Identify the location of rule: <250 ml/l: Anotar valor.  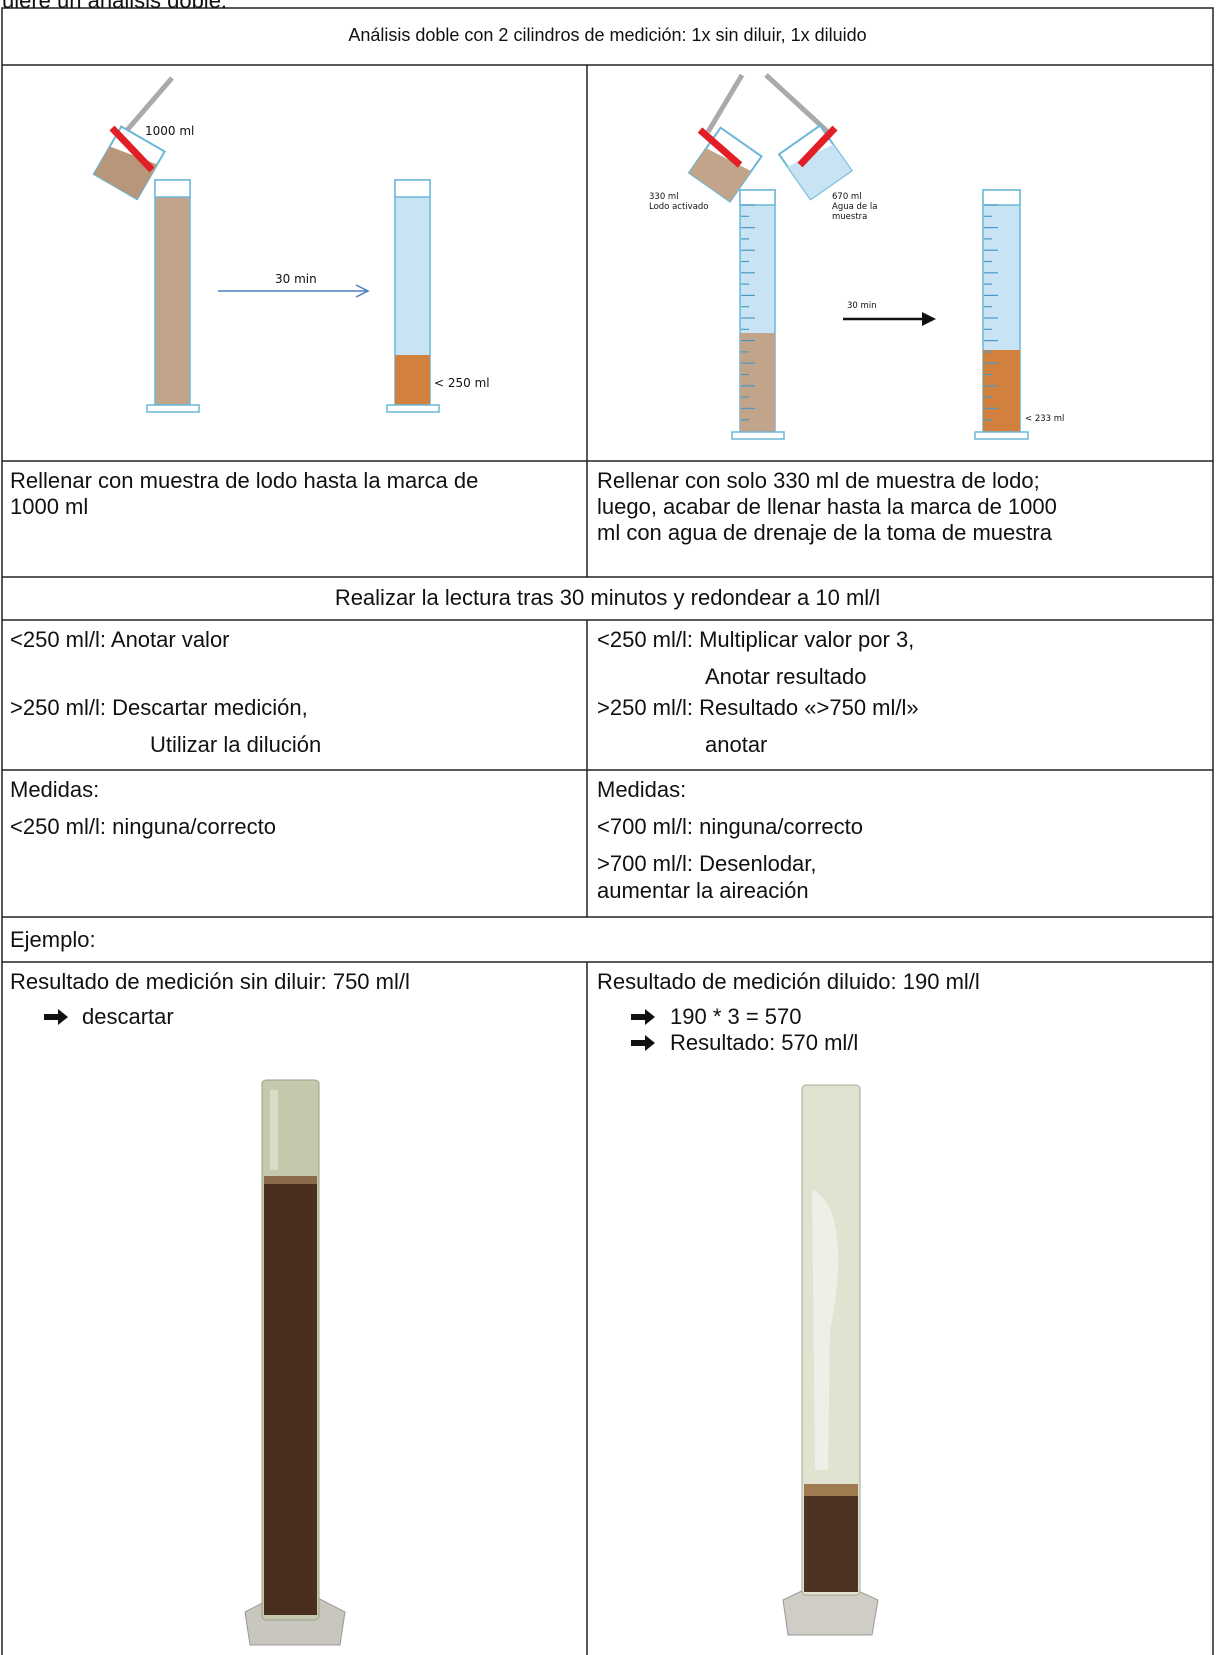
(120, 639).